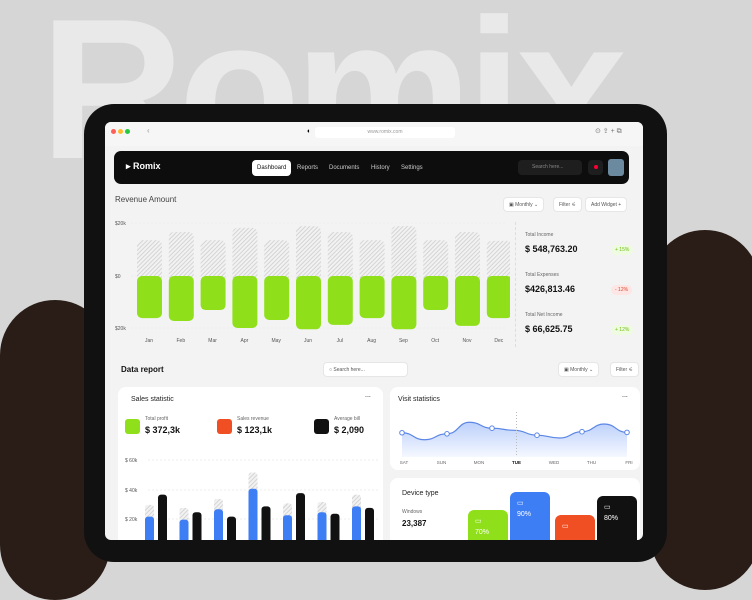 The width and height of the screenshot is (752, 600). Describe the element at coordinates (412, 512) in the screenshot. I see `device-label: Windows` at that location.